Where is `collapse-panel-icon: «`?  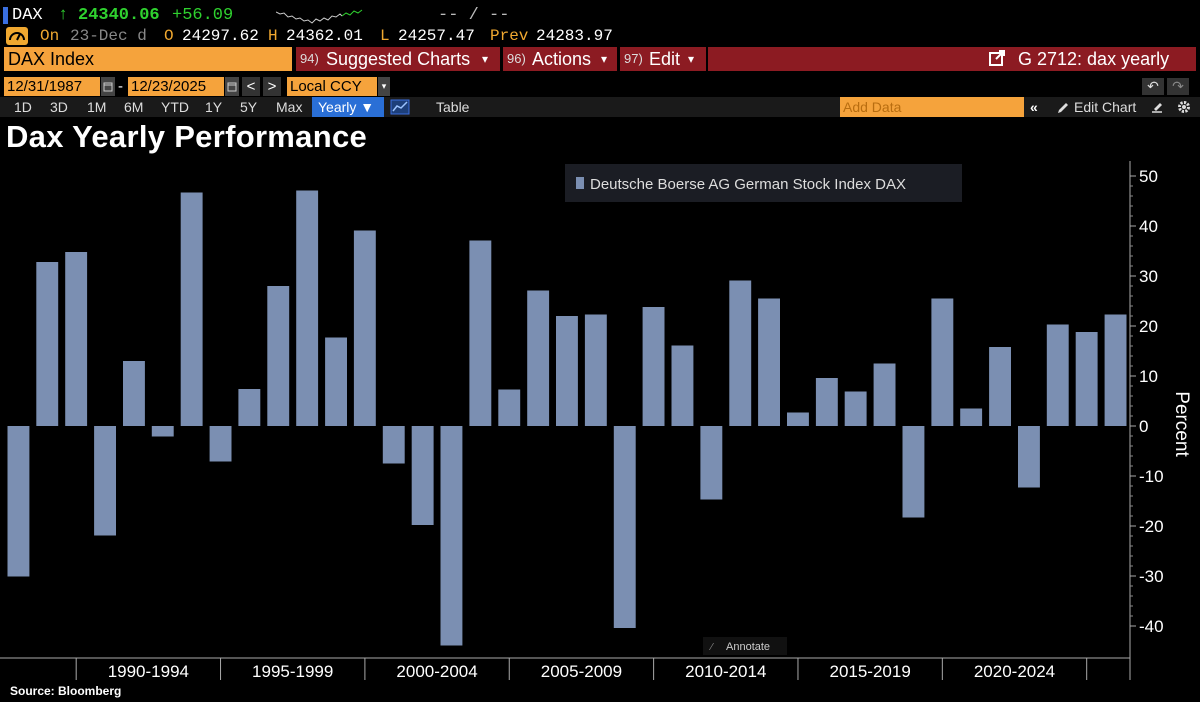 collapse-panel-icon: « is located at coordinates (1034, 107).